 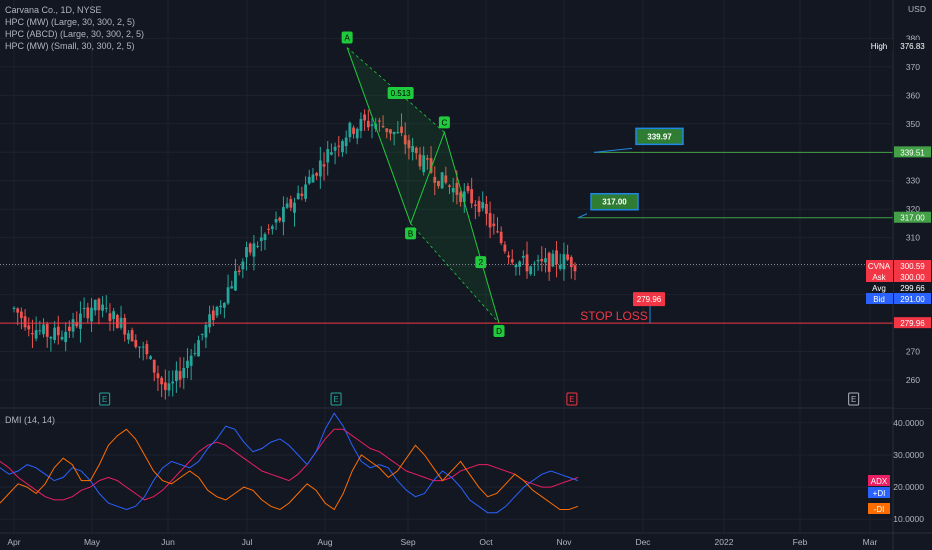 I want to click on level-axis-tag-2-value: 279.96, so click(x=912, y=323).